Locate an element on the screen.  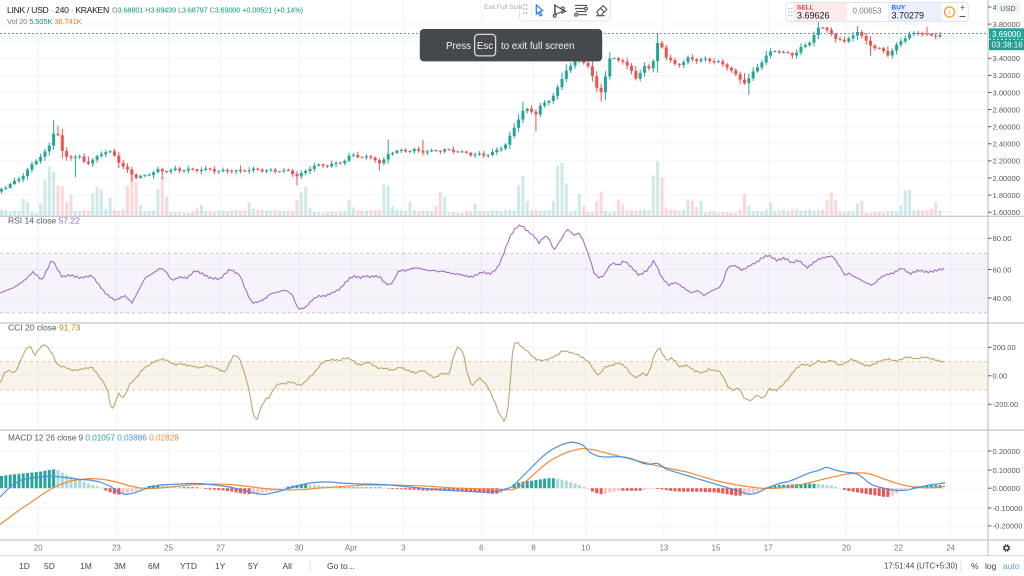
svg-text: 0.00000 is located at coordinates (1006, 488).